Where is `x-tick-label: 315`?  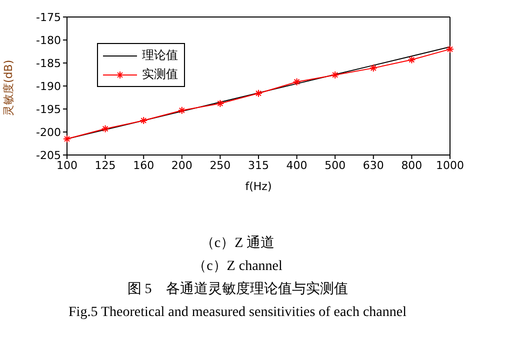
x-tick-label: 315 is located at coordinates (258, 165).